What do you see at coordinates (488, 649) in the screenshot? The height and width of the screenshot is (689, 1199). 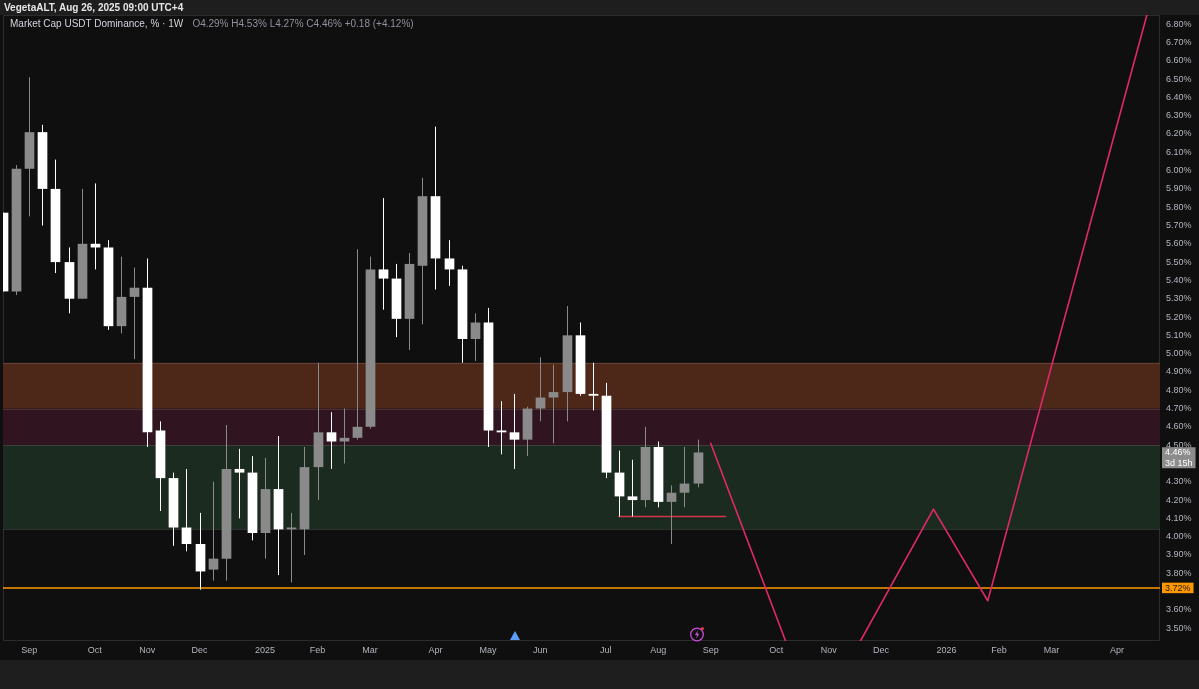 I see `x-tick-label: May` at bounding box center [488, 649].